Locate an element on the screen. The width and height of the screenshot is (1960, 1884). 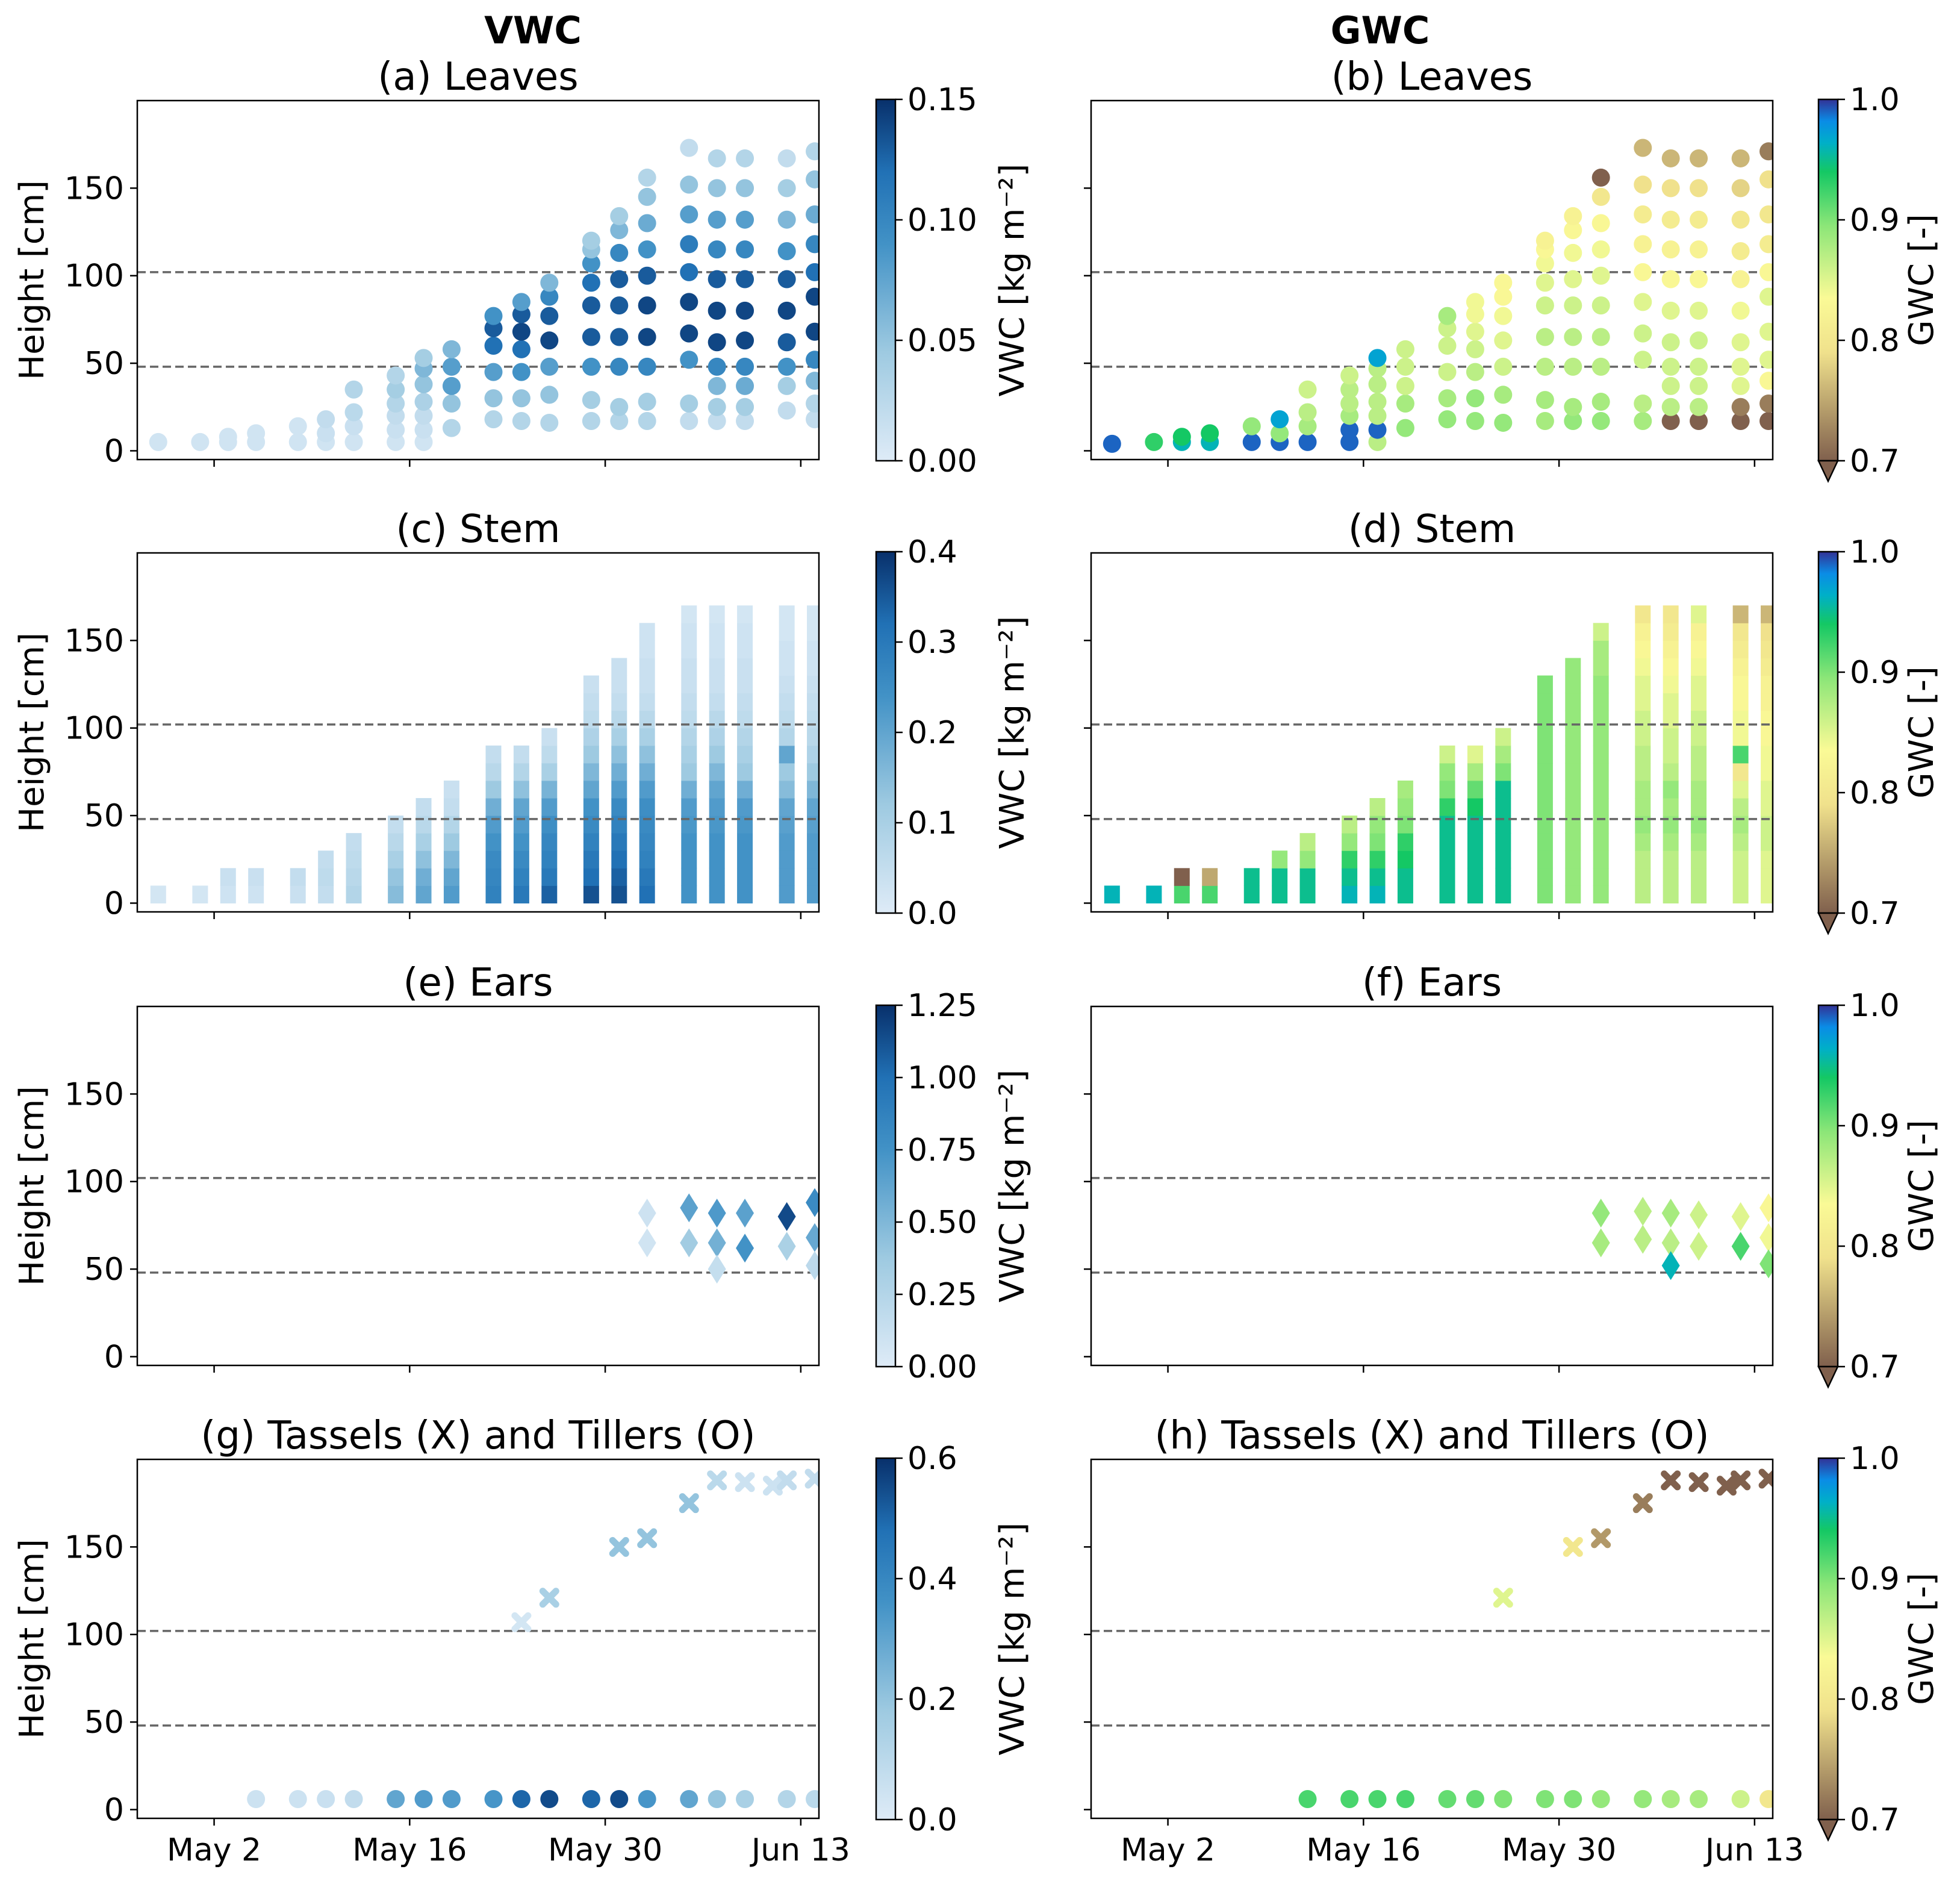
x-tick-label: May 30 is located at coordinates (605, 1850).